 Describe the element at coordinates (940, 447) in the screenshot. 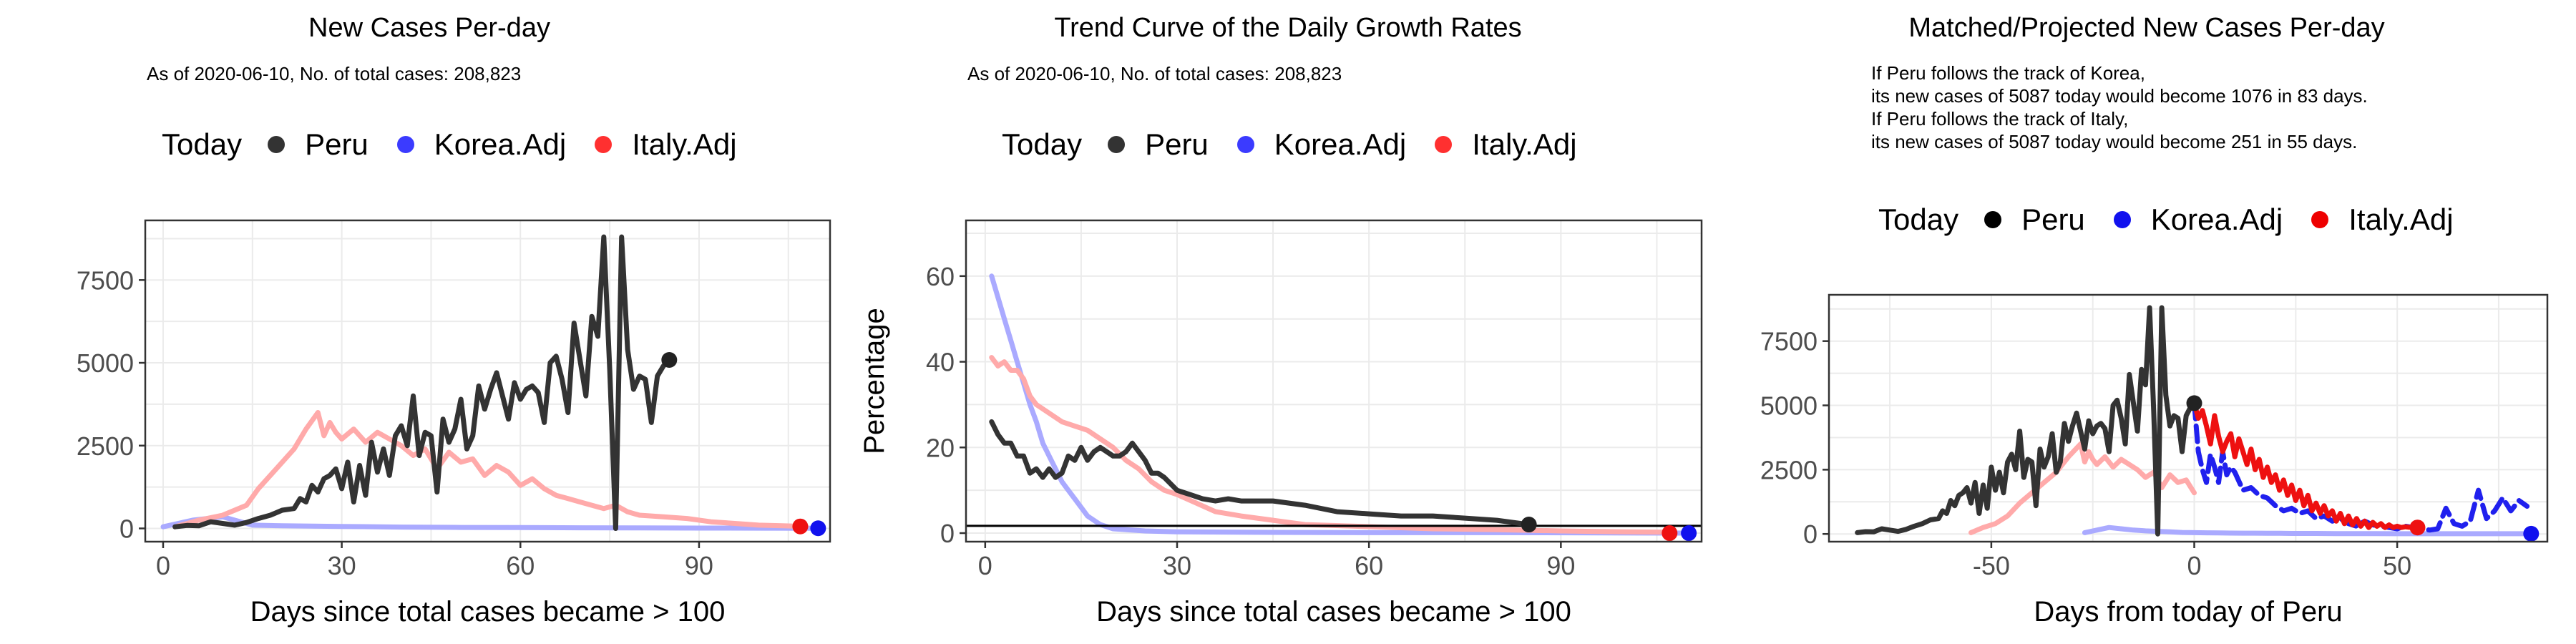

I see `y-tick-label: 20` at that location.